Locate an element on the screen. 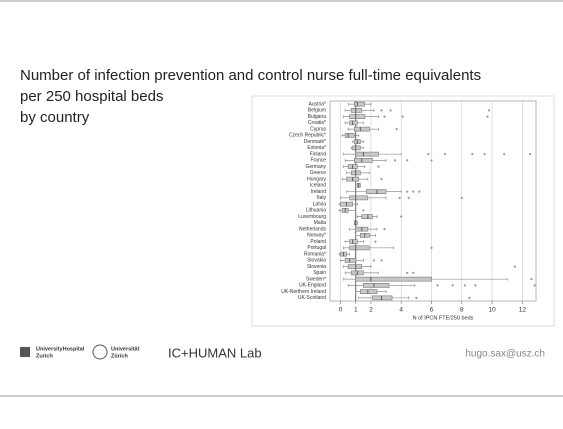  x-tick-label: 10 is located at coordinates (492, 310).